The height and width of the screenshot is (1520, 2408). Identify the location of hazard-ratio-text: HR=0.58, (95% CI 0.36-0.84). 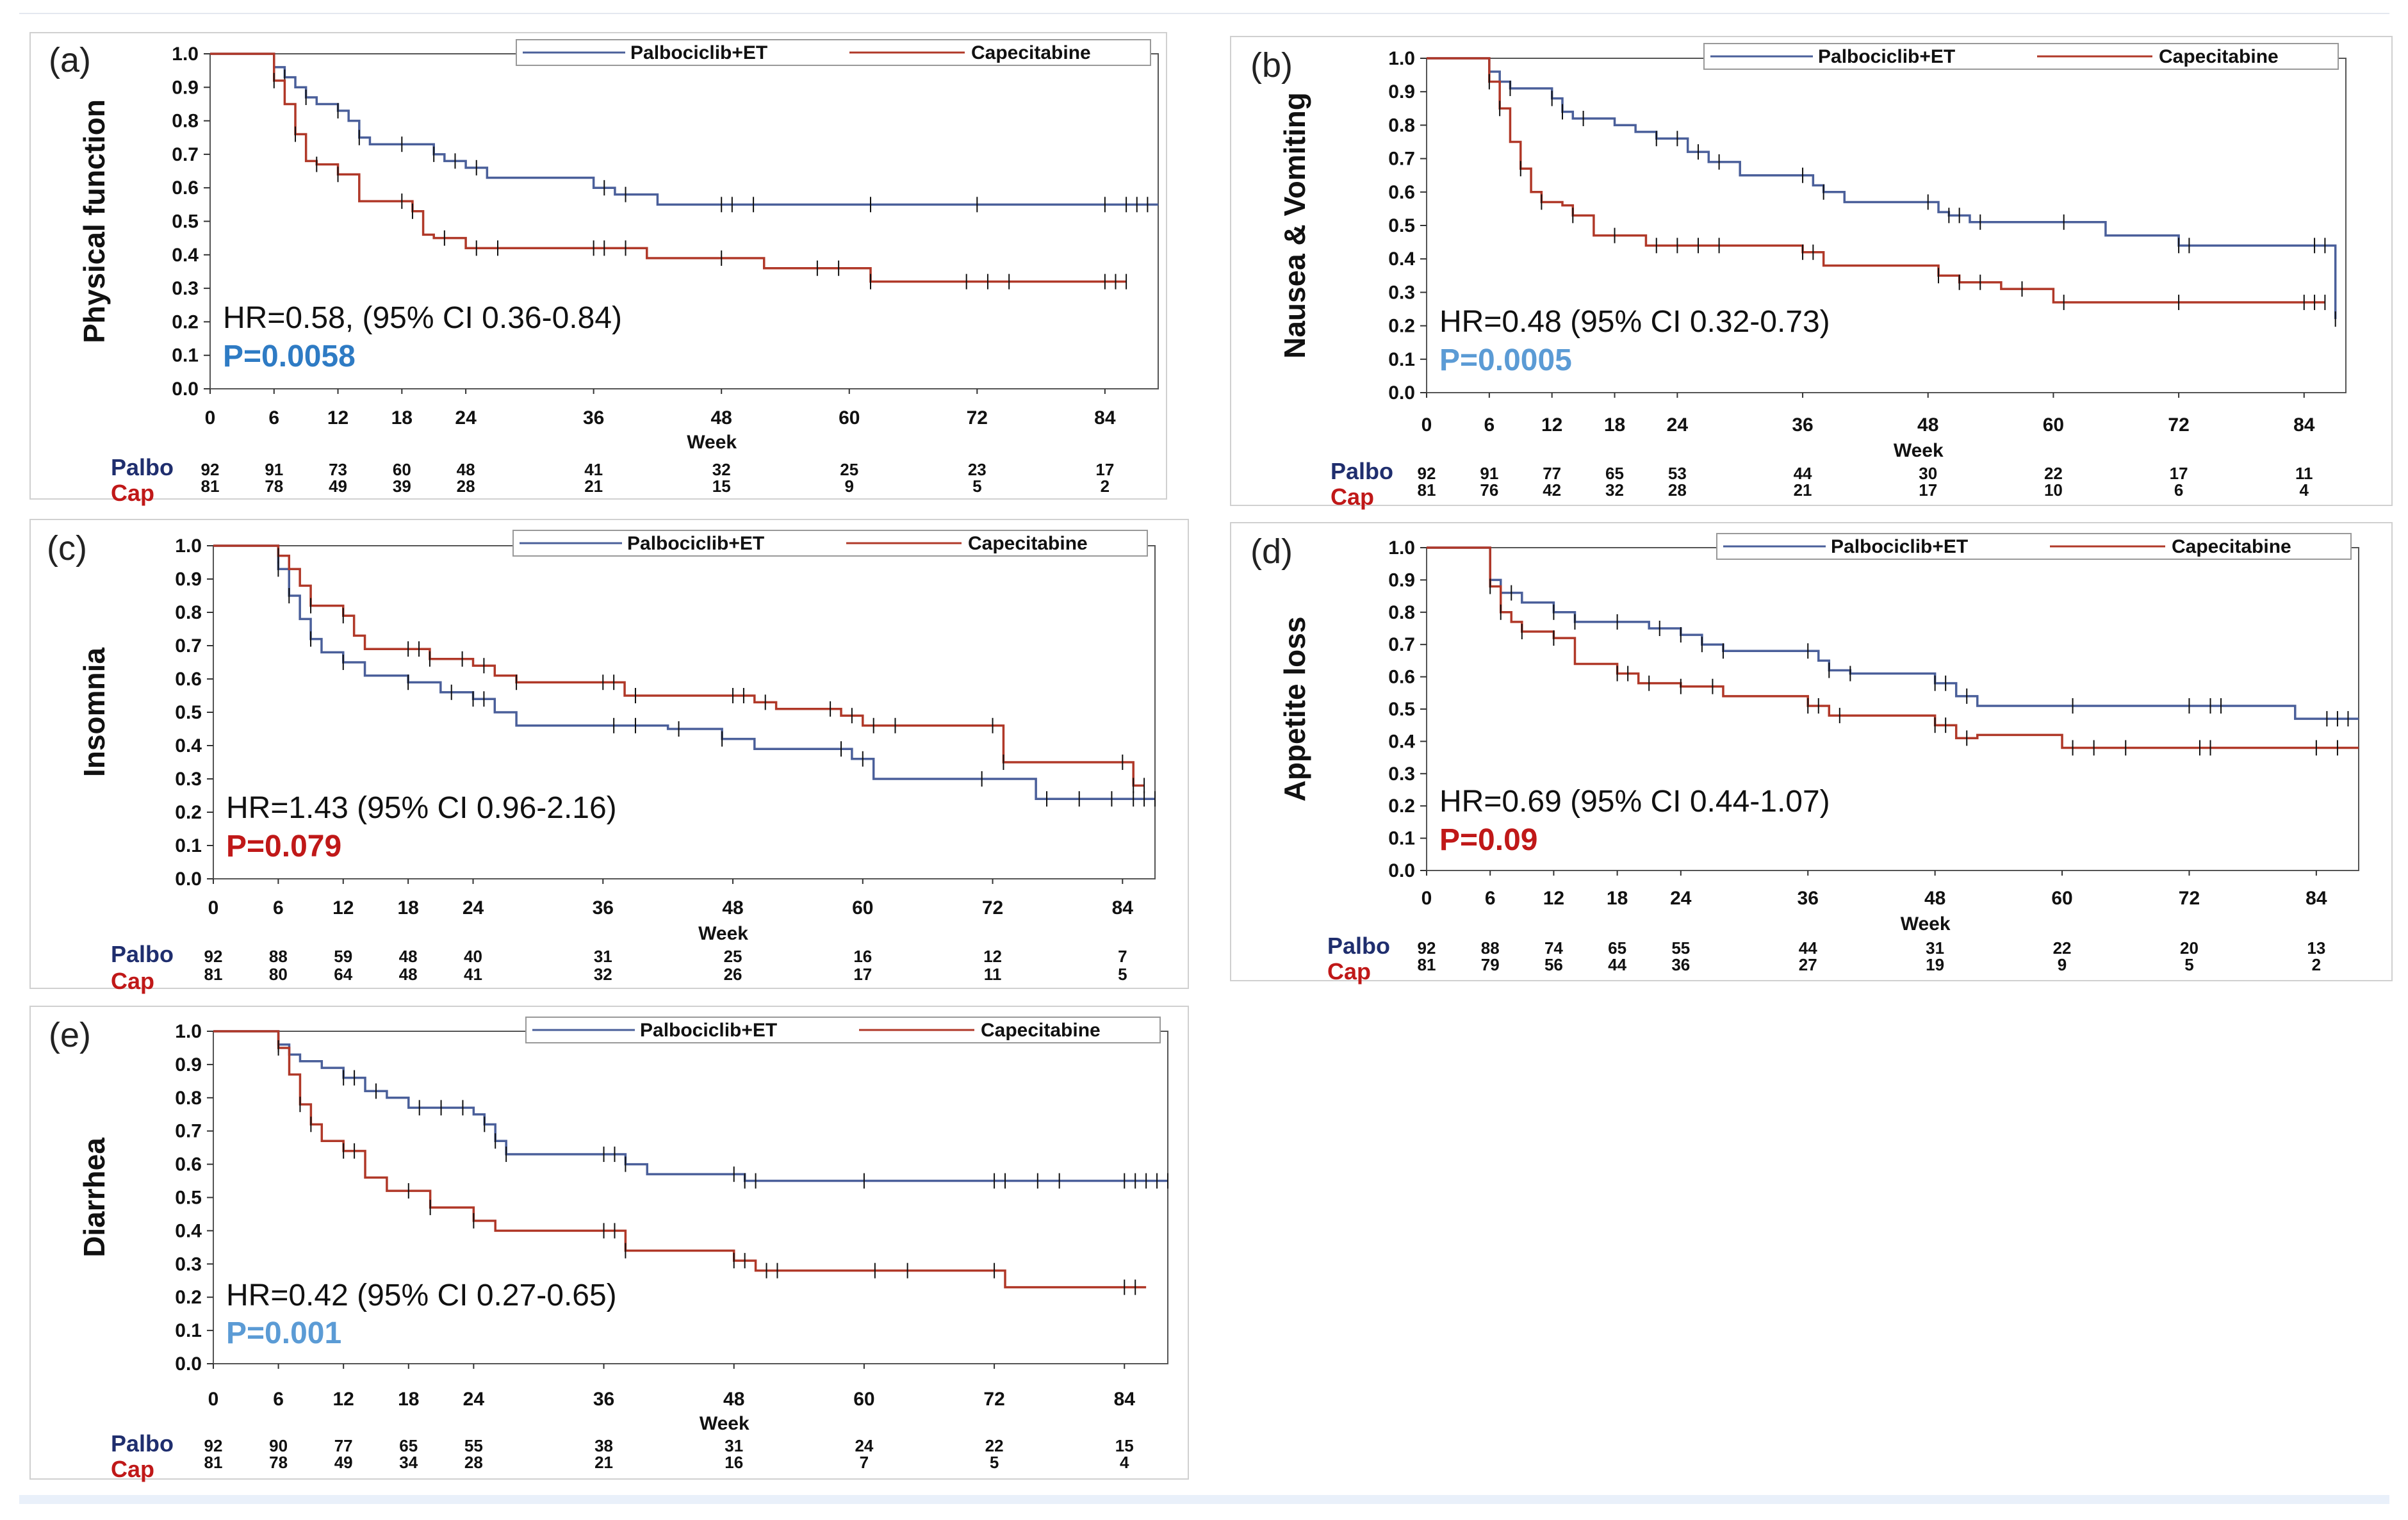
(423, 318).